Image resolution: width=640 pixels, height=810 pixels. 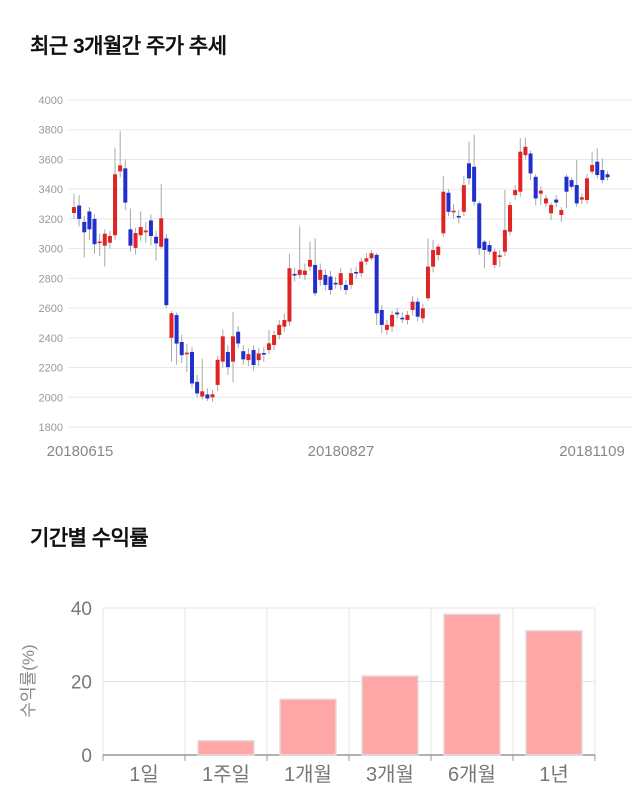 What do you see at coordinates (86, 756) in the screenshot?
I see `y-axis-tick-label: 0` at bounding box center [86, 756].